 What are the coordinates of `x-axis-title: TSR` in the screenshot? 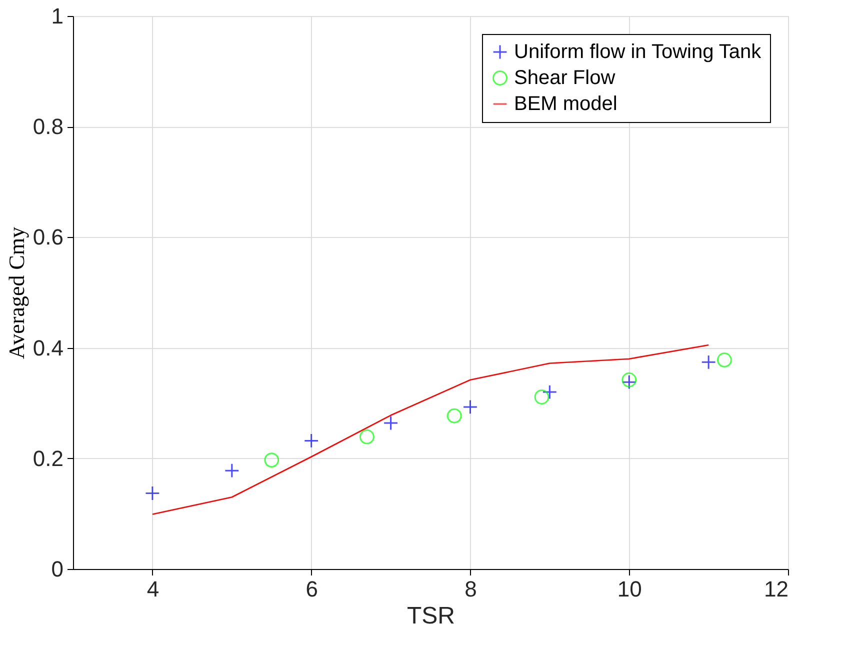 It's located at (431, 616).